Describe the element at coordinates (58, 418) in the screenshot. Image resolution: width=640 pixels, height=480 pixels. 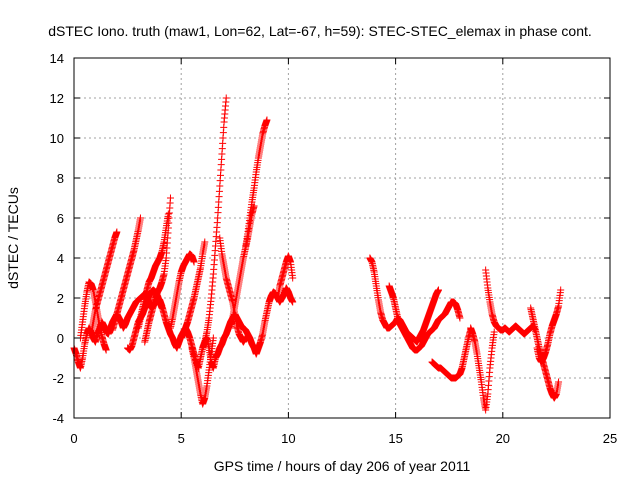
I see `y-tick-label: -4` at that location.